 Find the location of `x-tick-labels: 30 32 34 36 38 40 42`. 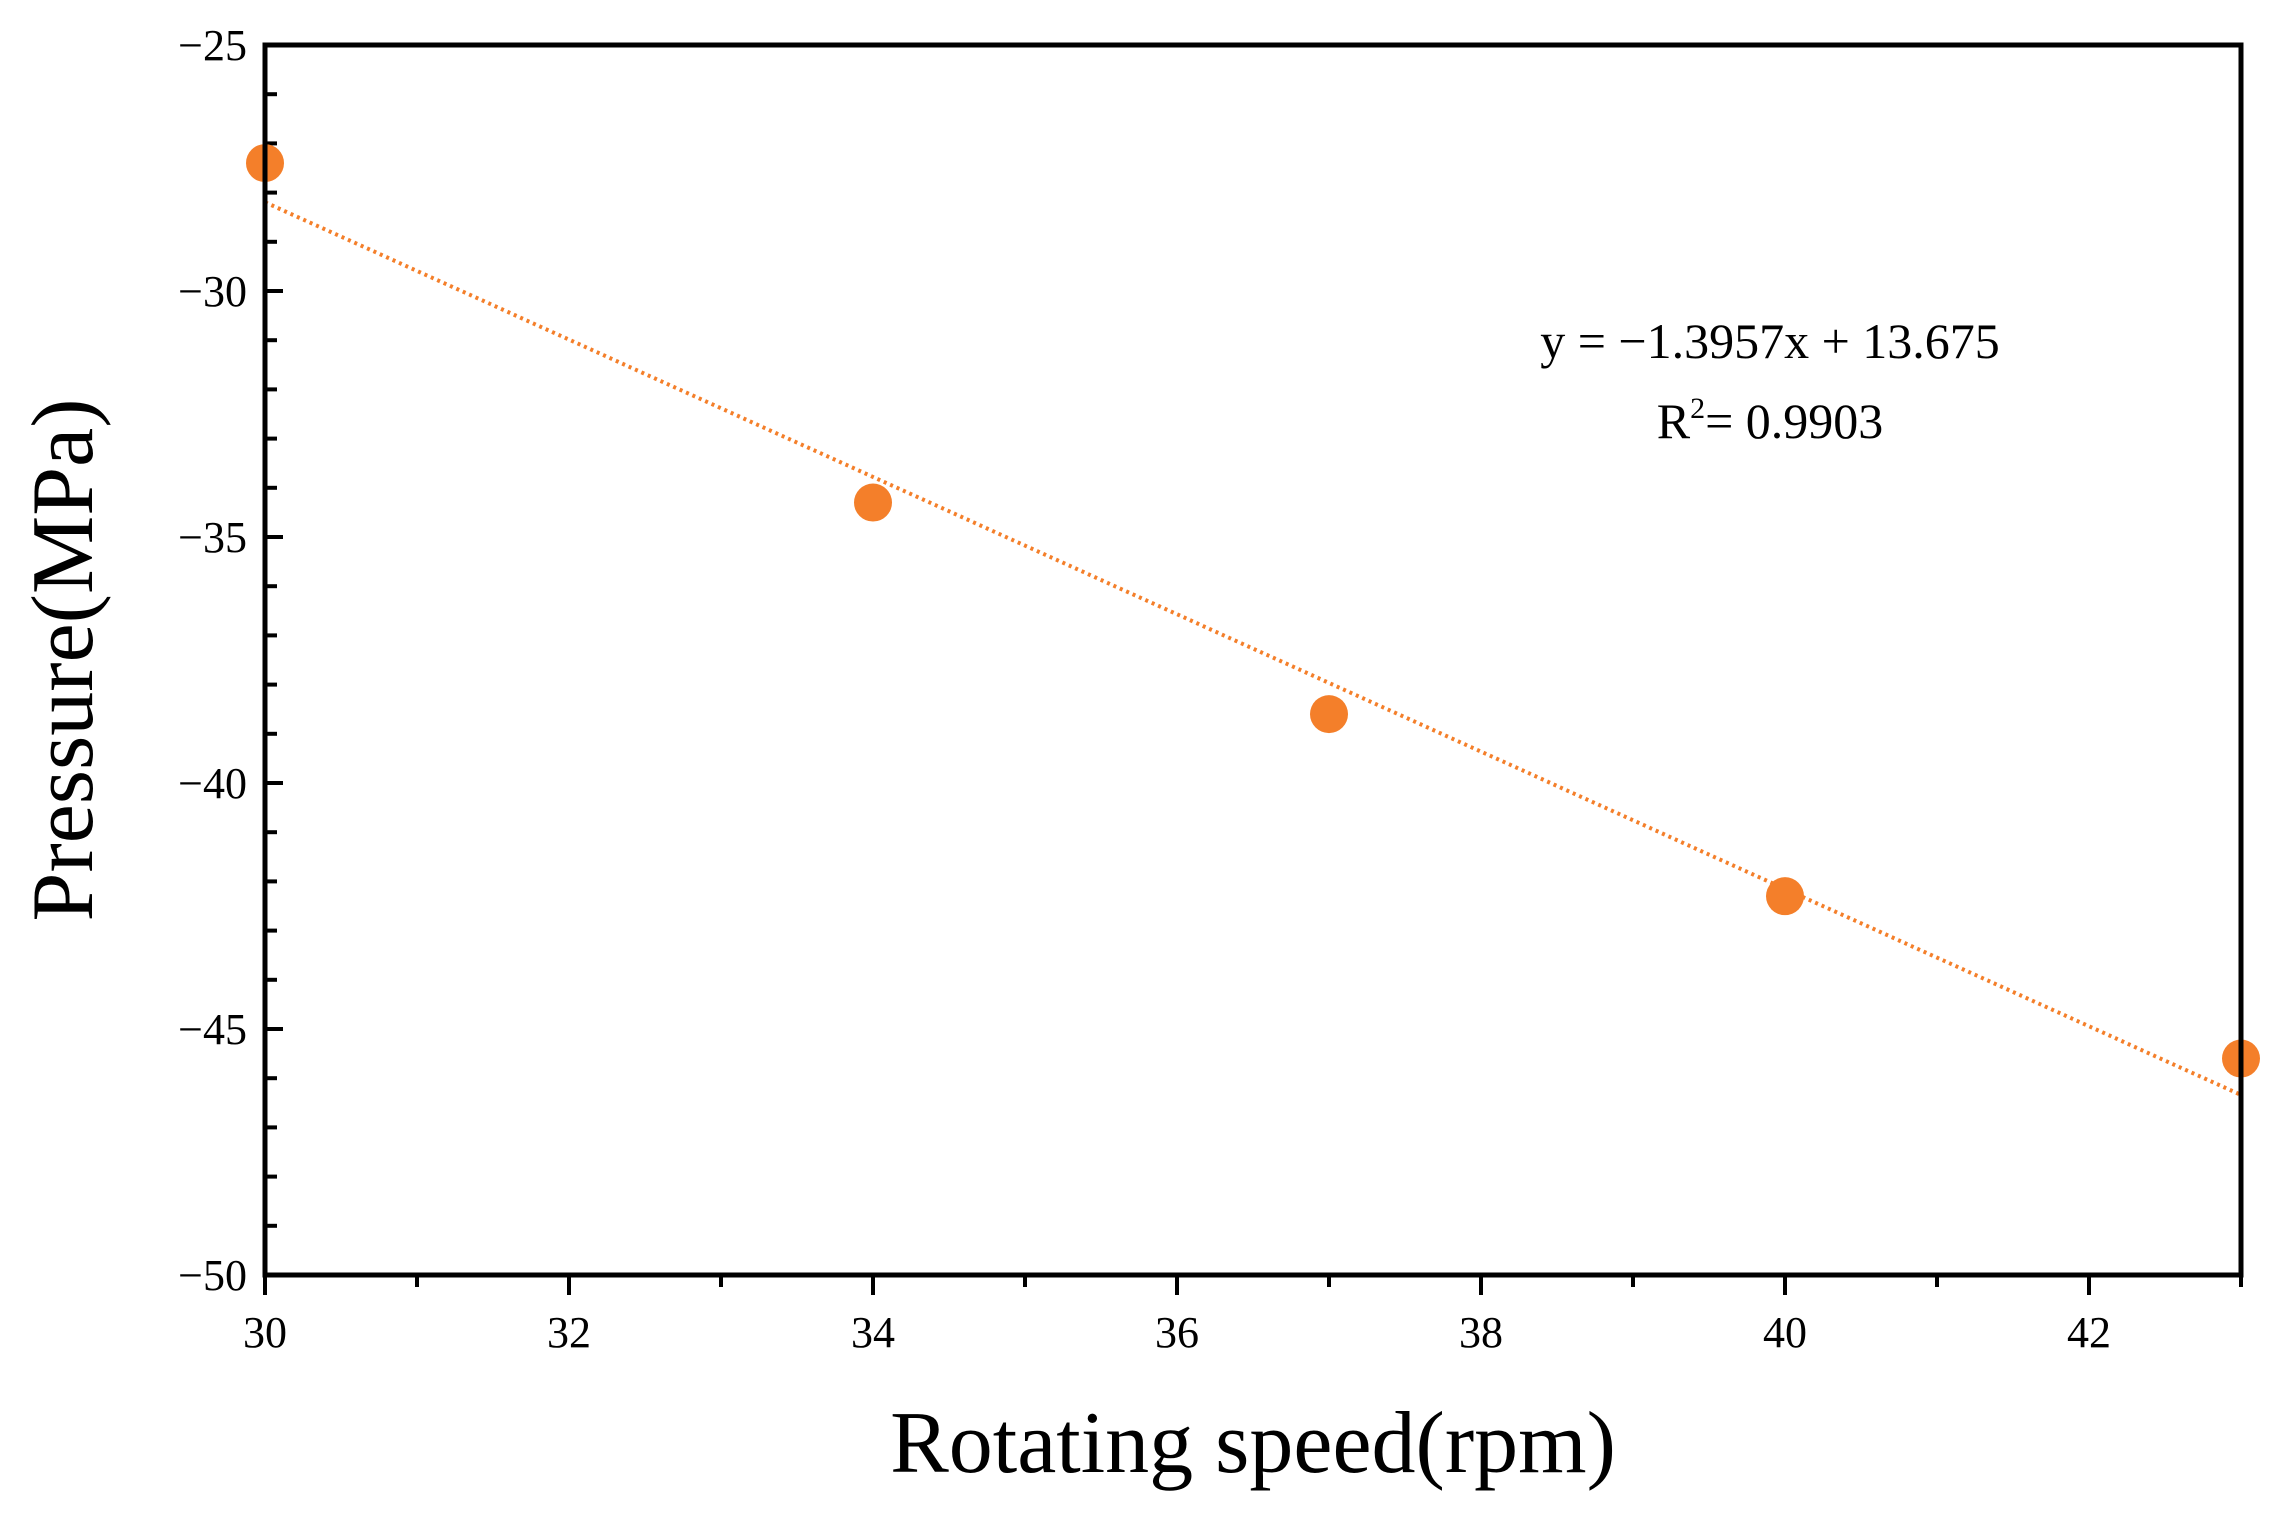

x-tick-labels: 30 32 34 36 38 40 42 is located at coordinates (1177, 1332).